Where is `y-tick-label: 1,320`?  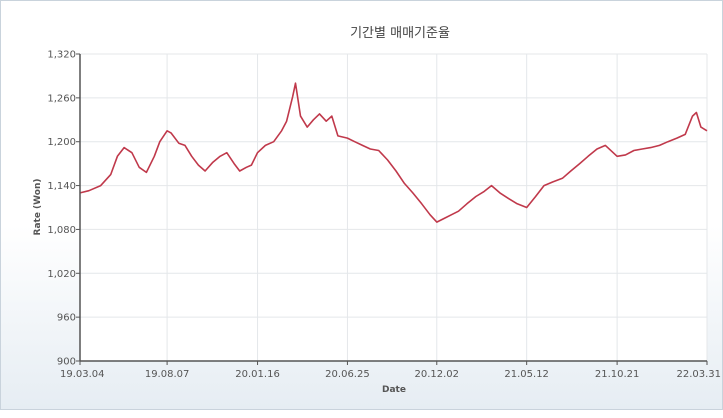
y-tick-label: 1,320 is located at coordinates (61, 55).